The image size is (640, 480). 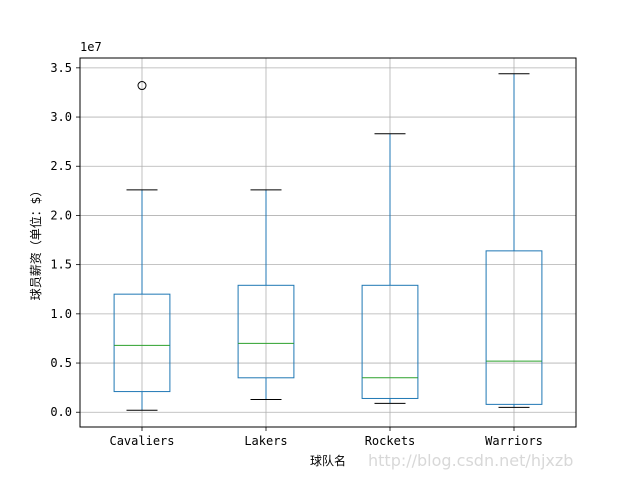 I want to click on y-tick-label: 1.0, so click(x=61, y=314).